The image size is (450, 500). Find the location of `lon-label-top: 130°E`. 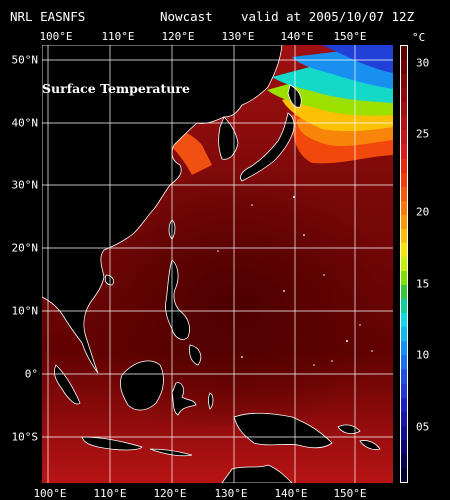

lon-label-top: 130°E is located at coordinates (238, 36).